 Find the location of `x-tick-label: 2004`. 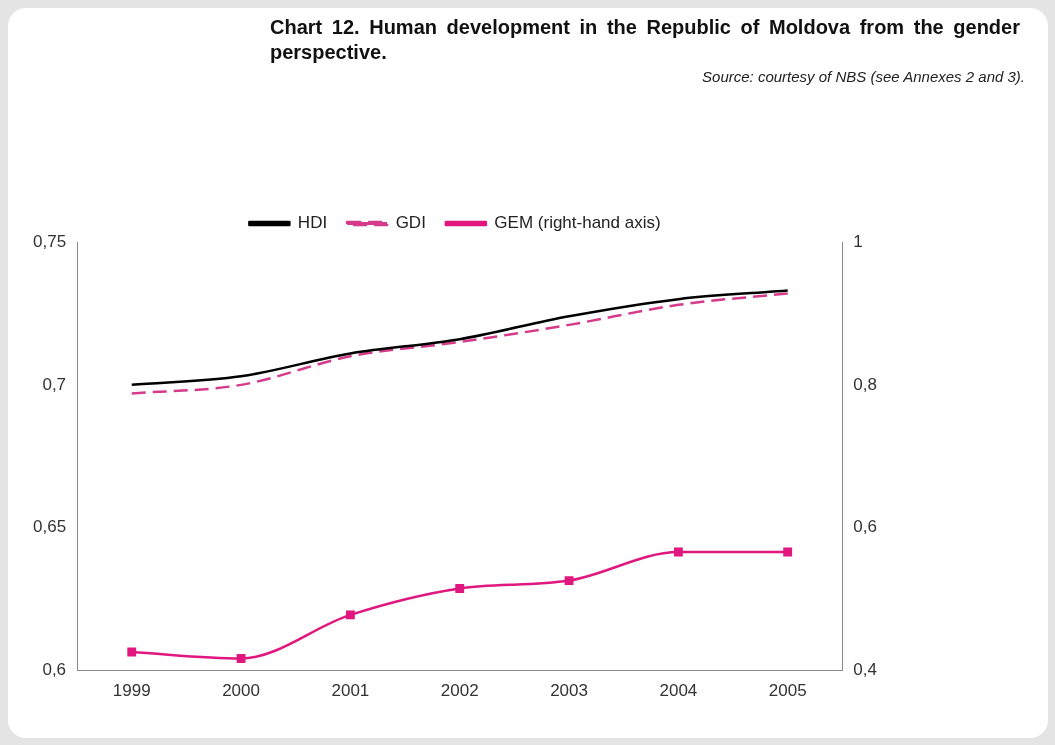

x-tick-label: 2004 is located at coordinates (678, 691).